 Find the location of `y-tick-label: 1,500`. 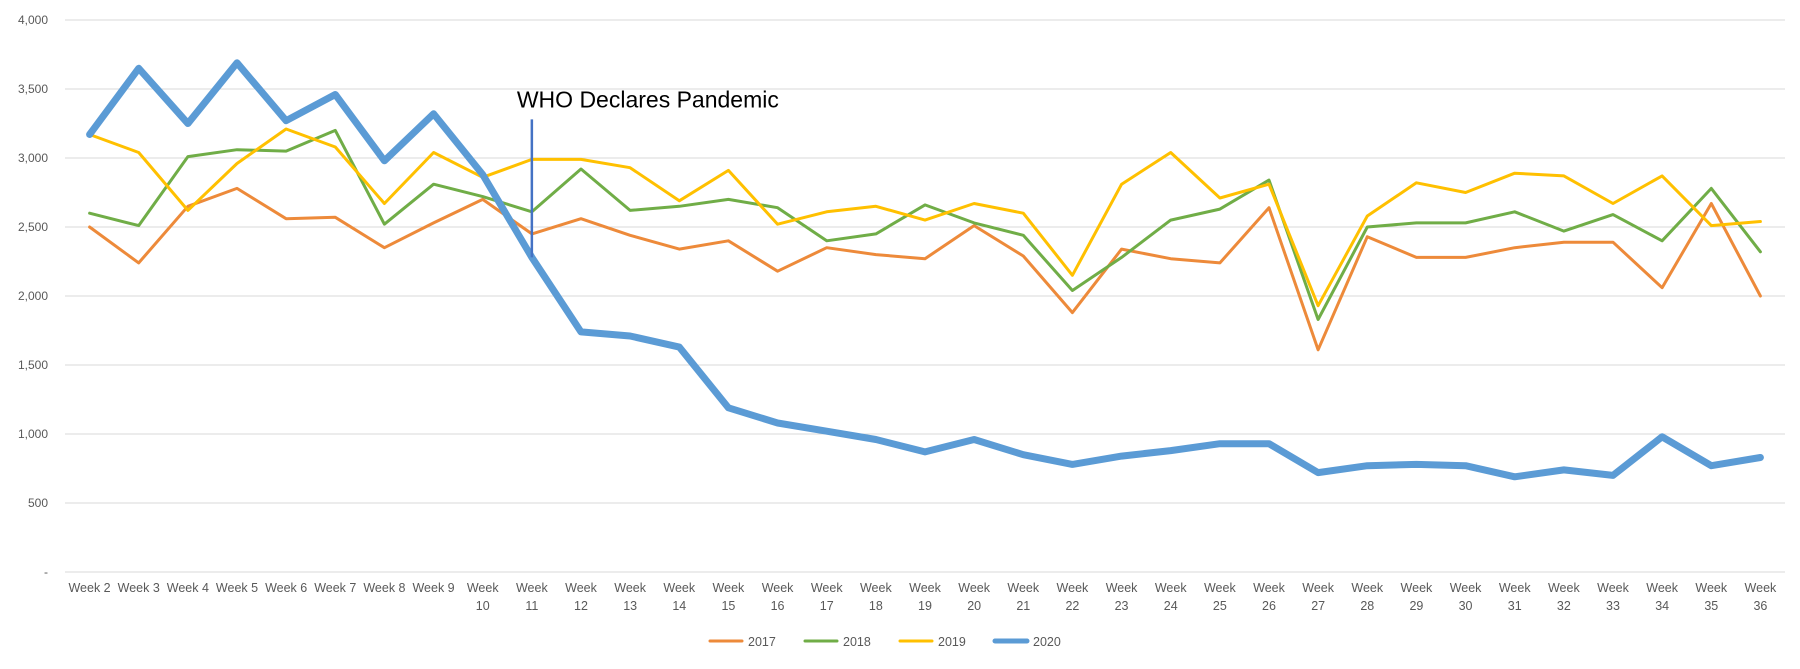

y-tick-label: 1,500 is located at coordinates (33, 365).